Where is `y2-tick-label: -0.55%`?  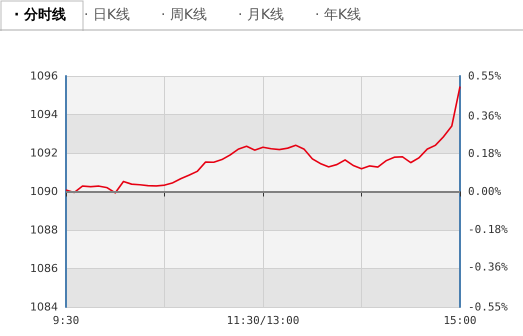 y2-tick-label: -0.55% is located at coordinates (488, 307).